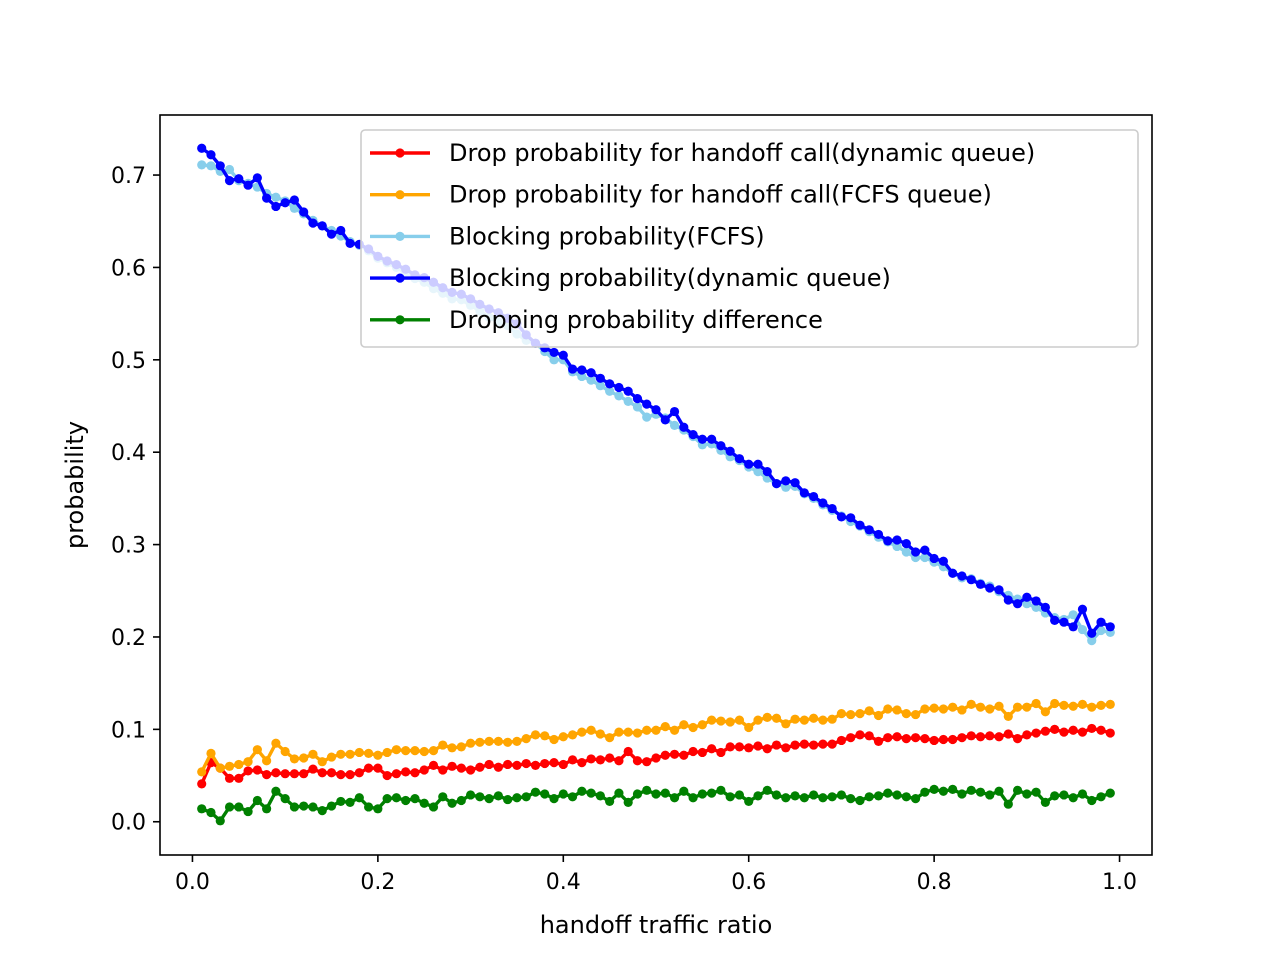 This screenshot has width=1280, height=960. Describe the element at coordinates (748, 882) in the screenshot. I see `x-tick-label: 0.6` at that location.